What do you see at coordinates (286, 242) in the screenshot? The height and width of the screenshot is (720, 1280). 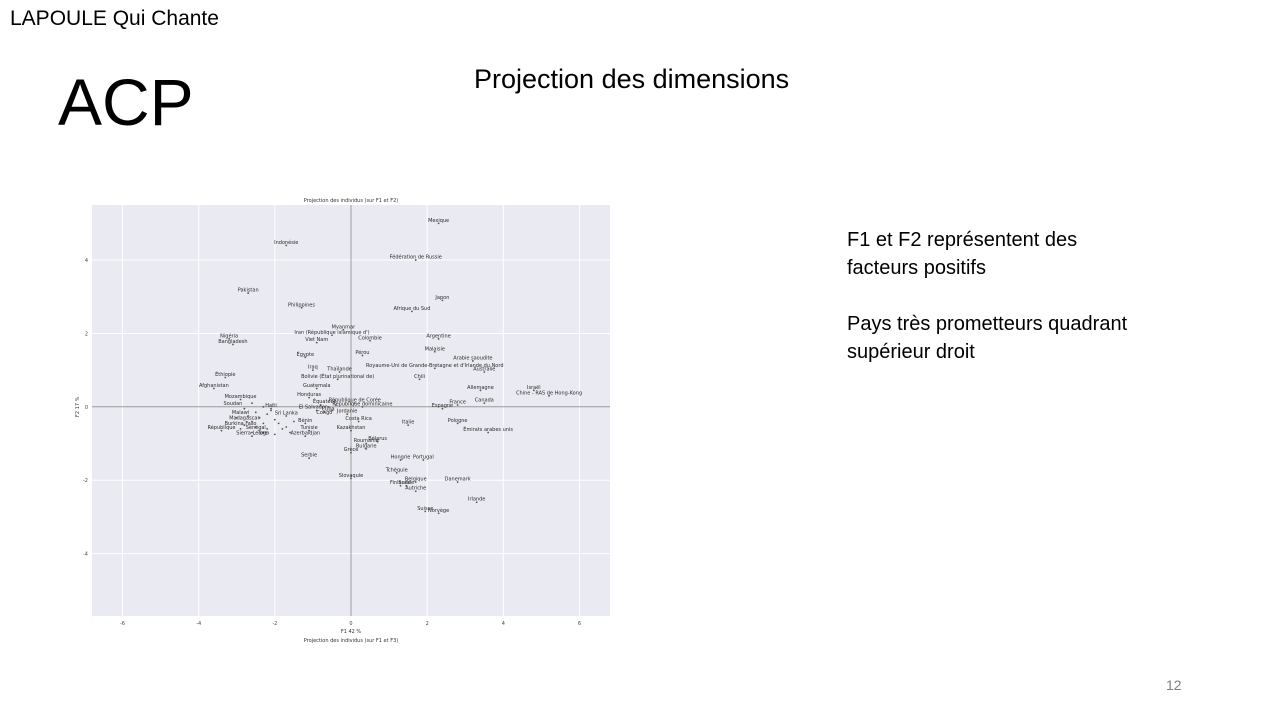 I see `data-point-label: Indonésie` at bounding box center [286, 242].